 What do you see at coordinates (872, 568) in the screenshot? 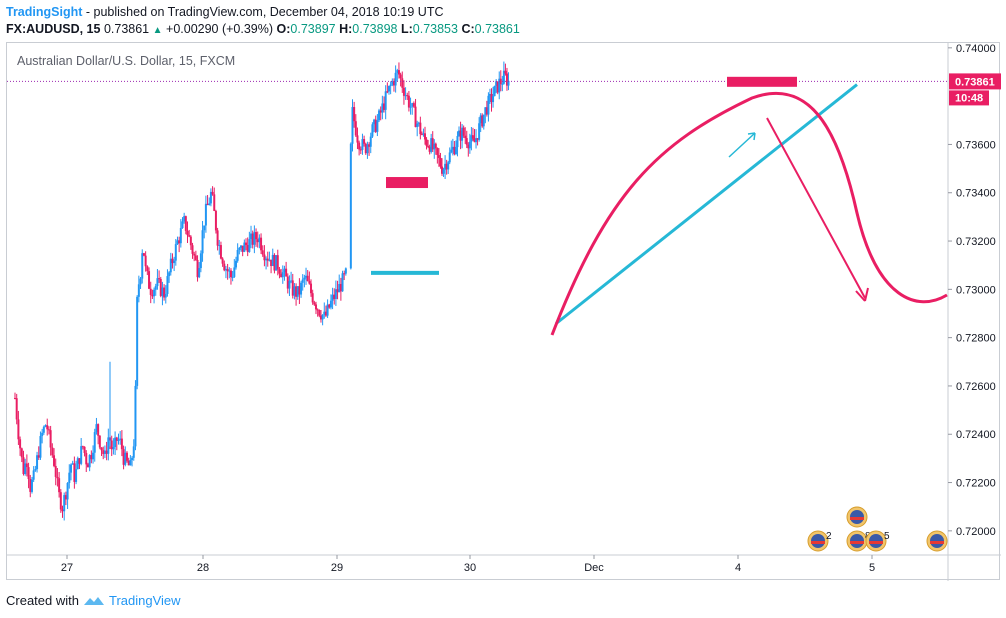
I see `x-tick-label: 5` at bounding box center [872, 568].